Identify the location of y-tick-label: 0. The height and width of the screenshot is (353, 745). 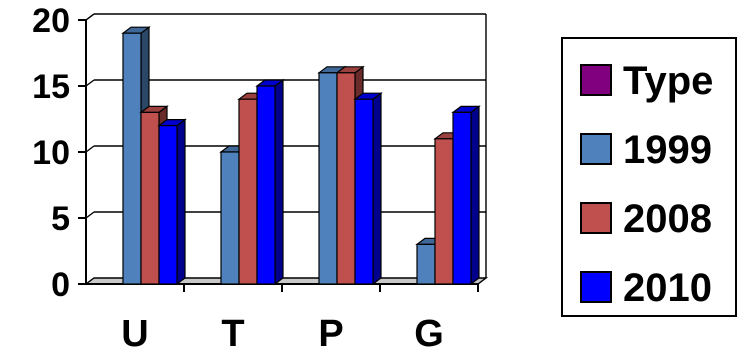
(60, 285).